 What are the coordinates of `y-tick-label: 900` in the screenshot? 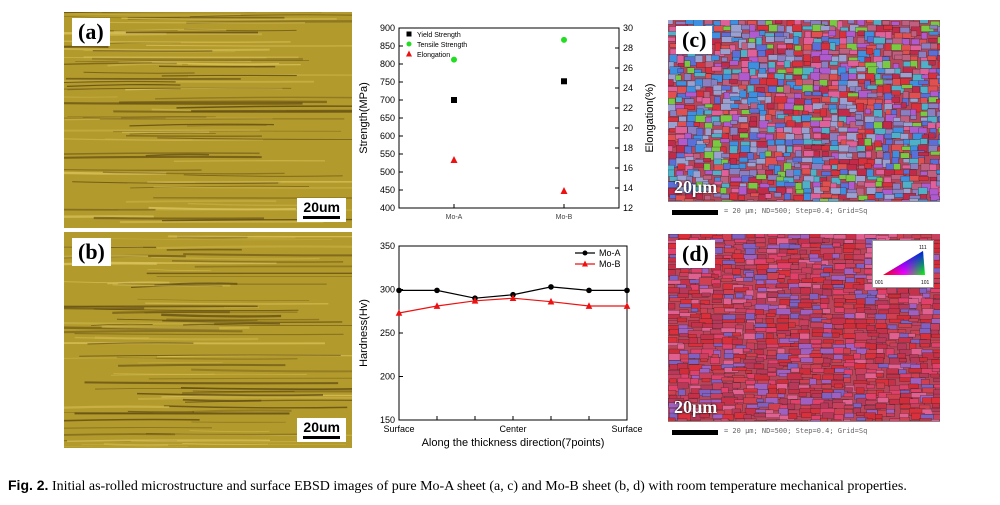 It's located at (387, 28).